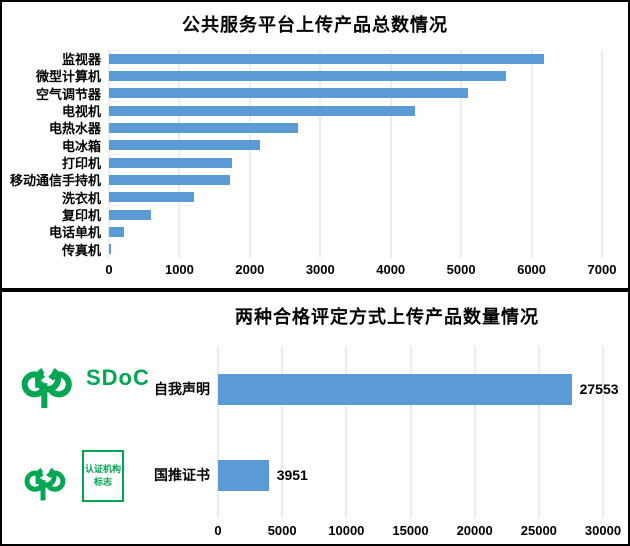  I want to click on category-label: 复印机, so click(81, 216).